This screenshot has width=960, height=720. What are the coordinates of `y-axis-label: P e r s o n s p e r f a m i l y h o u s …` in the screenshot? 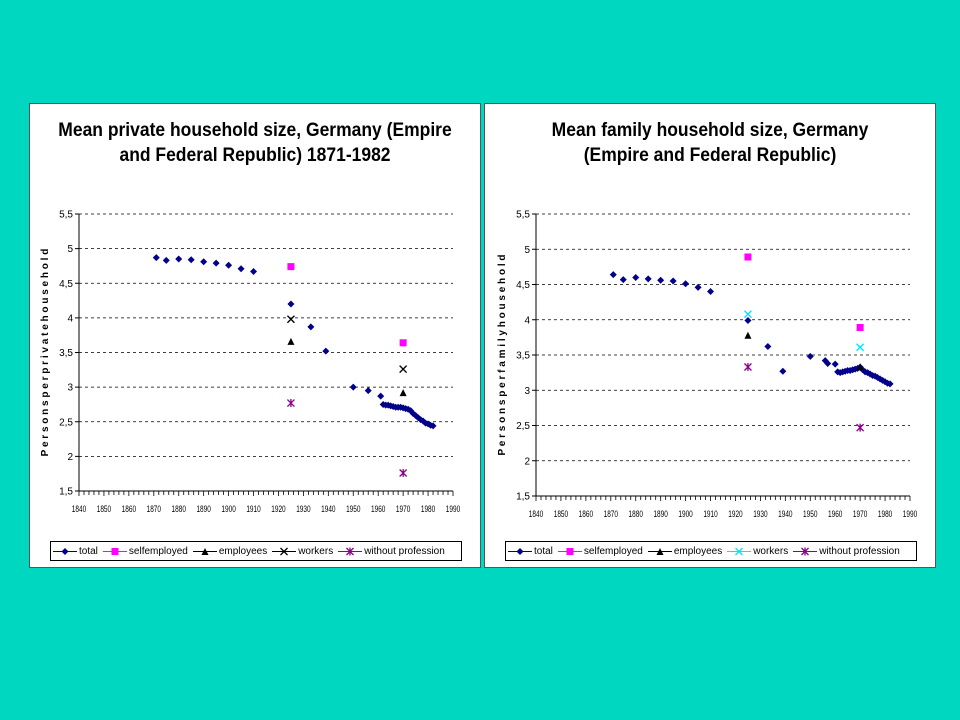 It's located at (502, 355).